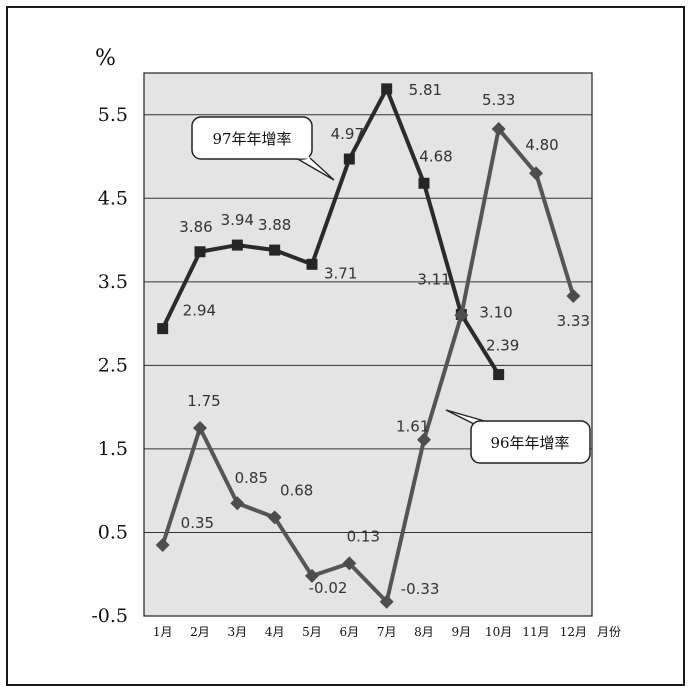  I want to click on x-tick-label: 6月, so click(350, 632).